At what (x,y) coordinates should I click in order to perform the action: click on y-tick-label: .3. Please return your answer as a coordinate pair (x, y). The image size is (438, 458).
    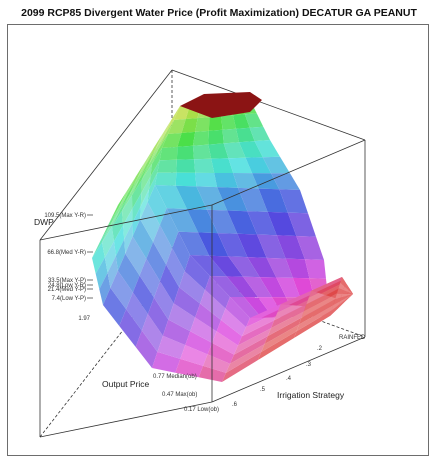
    Looking at the image, I should click on (309, 365).